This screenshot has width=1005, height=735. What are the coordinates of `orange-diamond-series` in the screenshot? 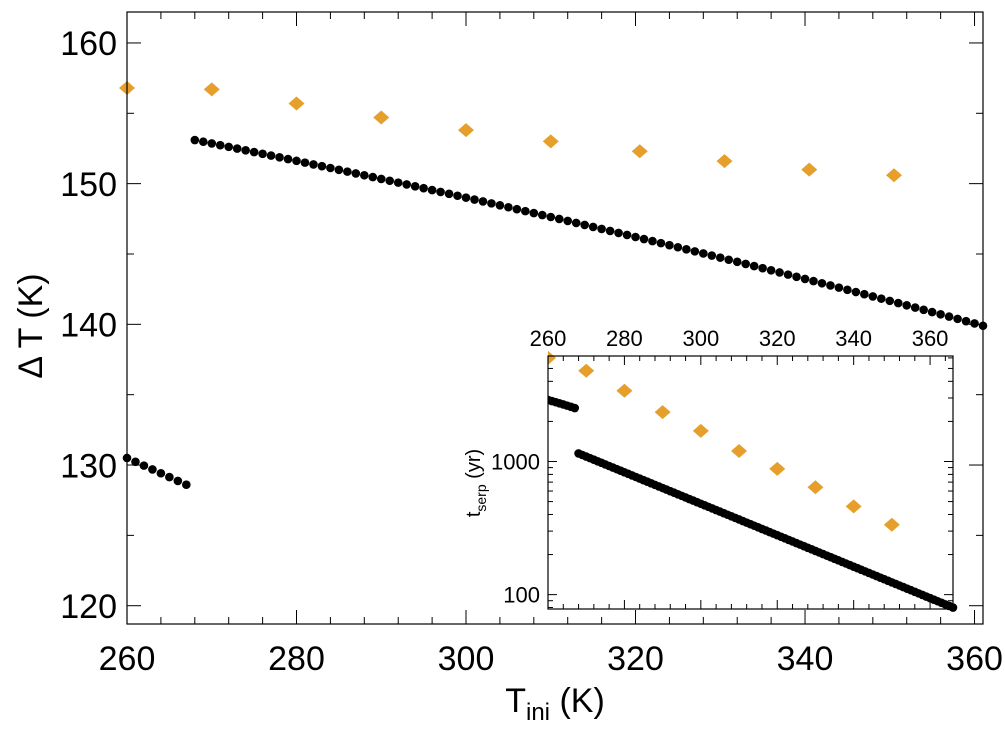 It's located at (724, 441).